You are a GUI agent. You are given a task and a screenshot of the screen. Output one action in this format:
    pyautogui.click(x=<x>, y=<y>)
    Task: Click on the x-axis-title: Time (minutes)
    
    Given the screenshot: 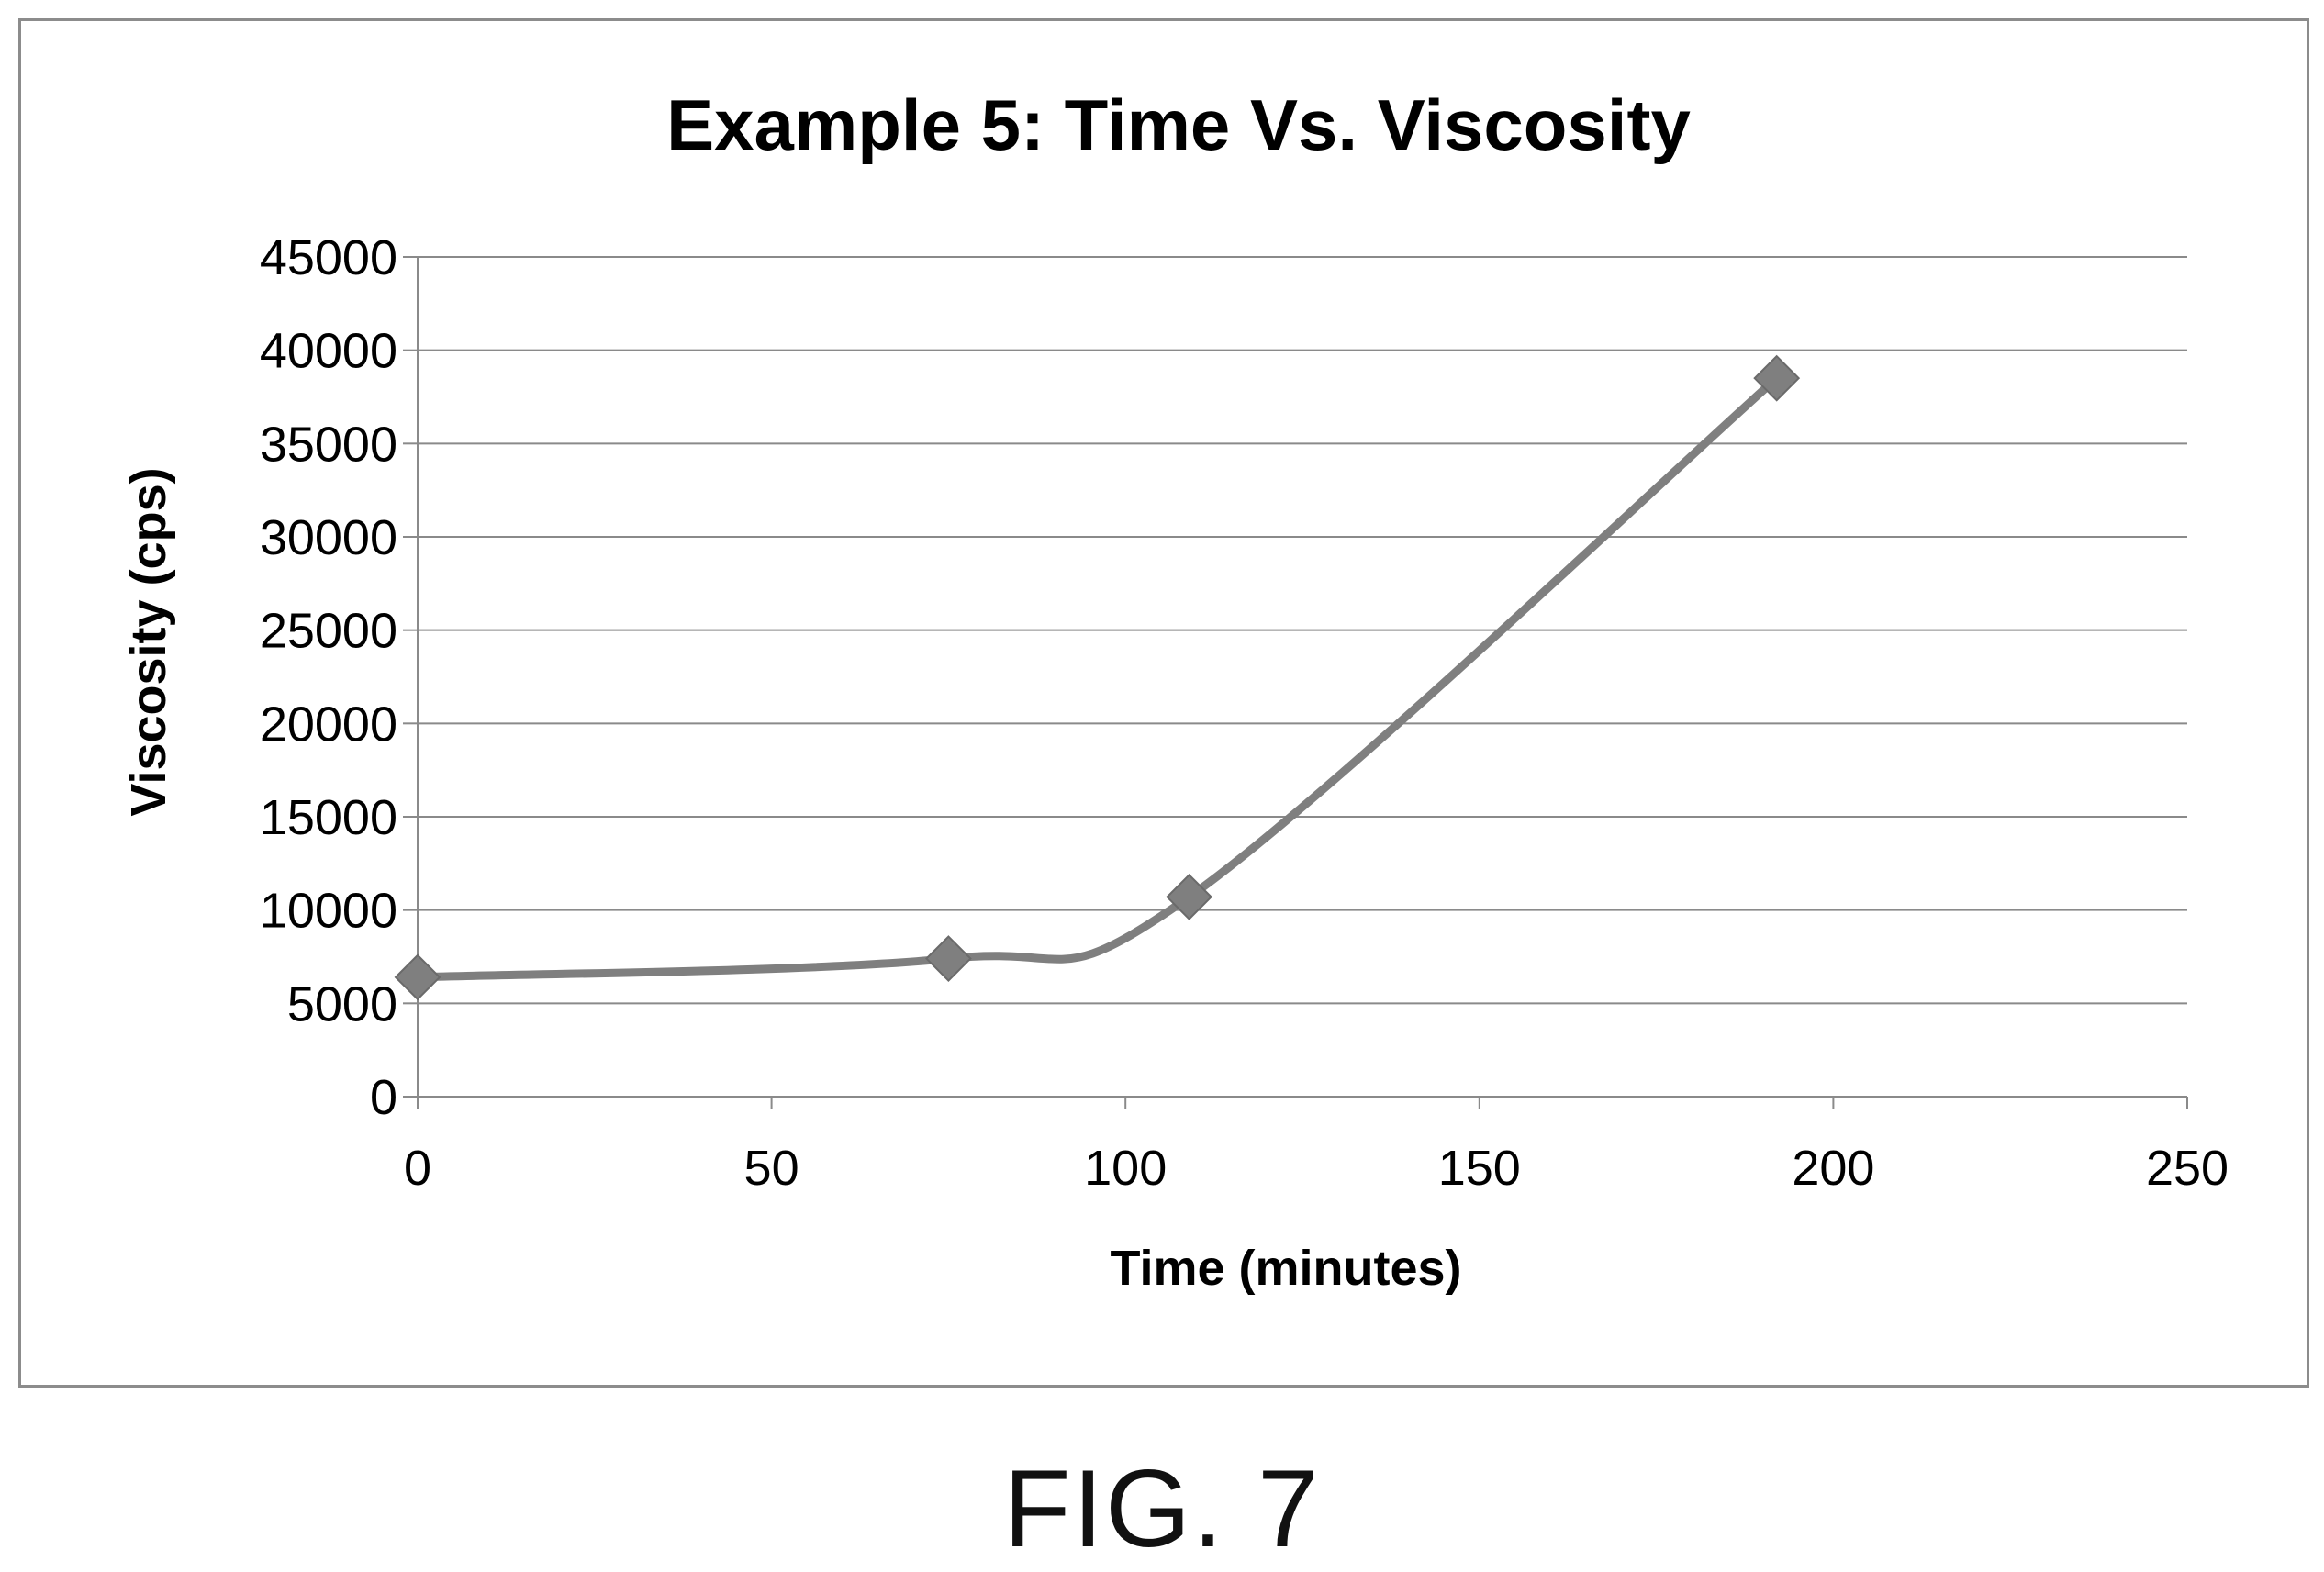 What is the action you would take?
    pyautogui.click(x=1285, y=1269)
    